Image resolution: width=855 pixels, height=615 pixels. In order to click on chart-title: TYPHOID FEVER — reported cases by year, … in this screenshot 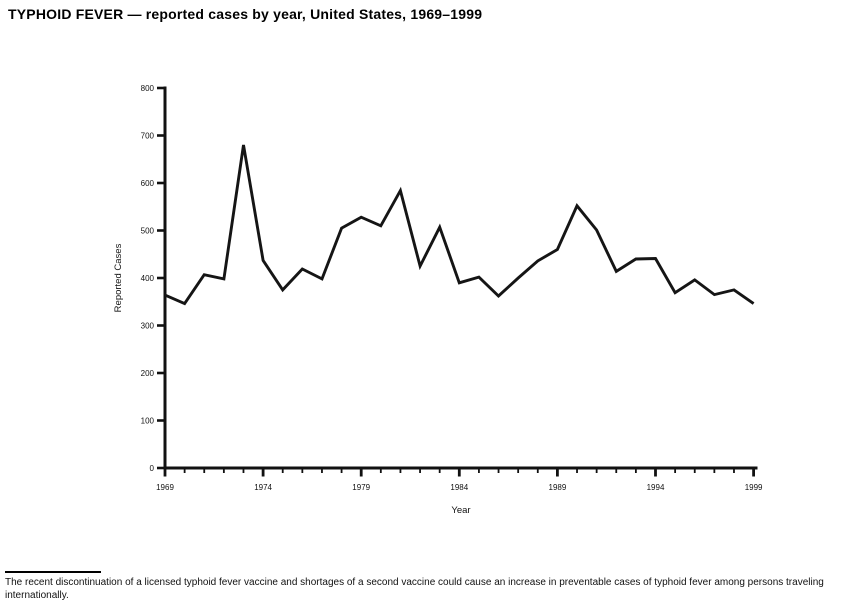, I will do `click(245, 14)`.